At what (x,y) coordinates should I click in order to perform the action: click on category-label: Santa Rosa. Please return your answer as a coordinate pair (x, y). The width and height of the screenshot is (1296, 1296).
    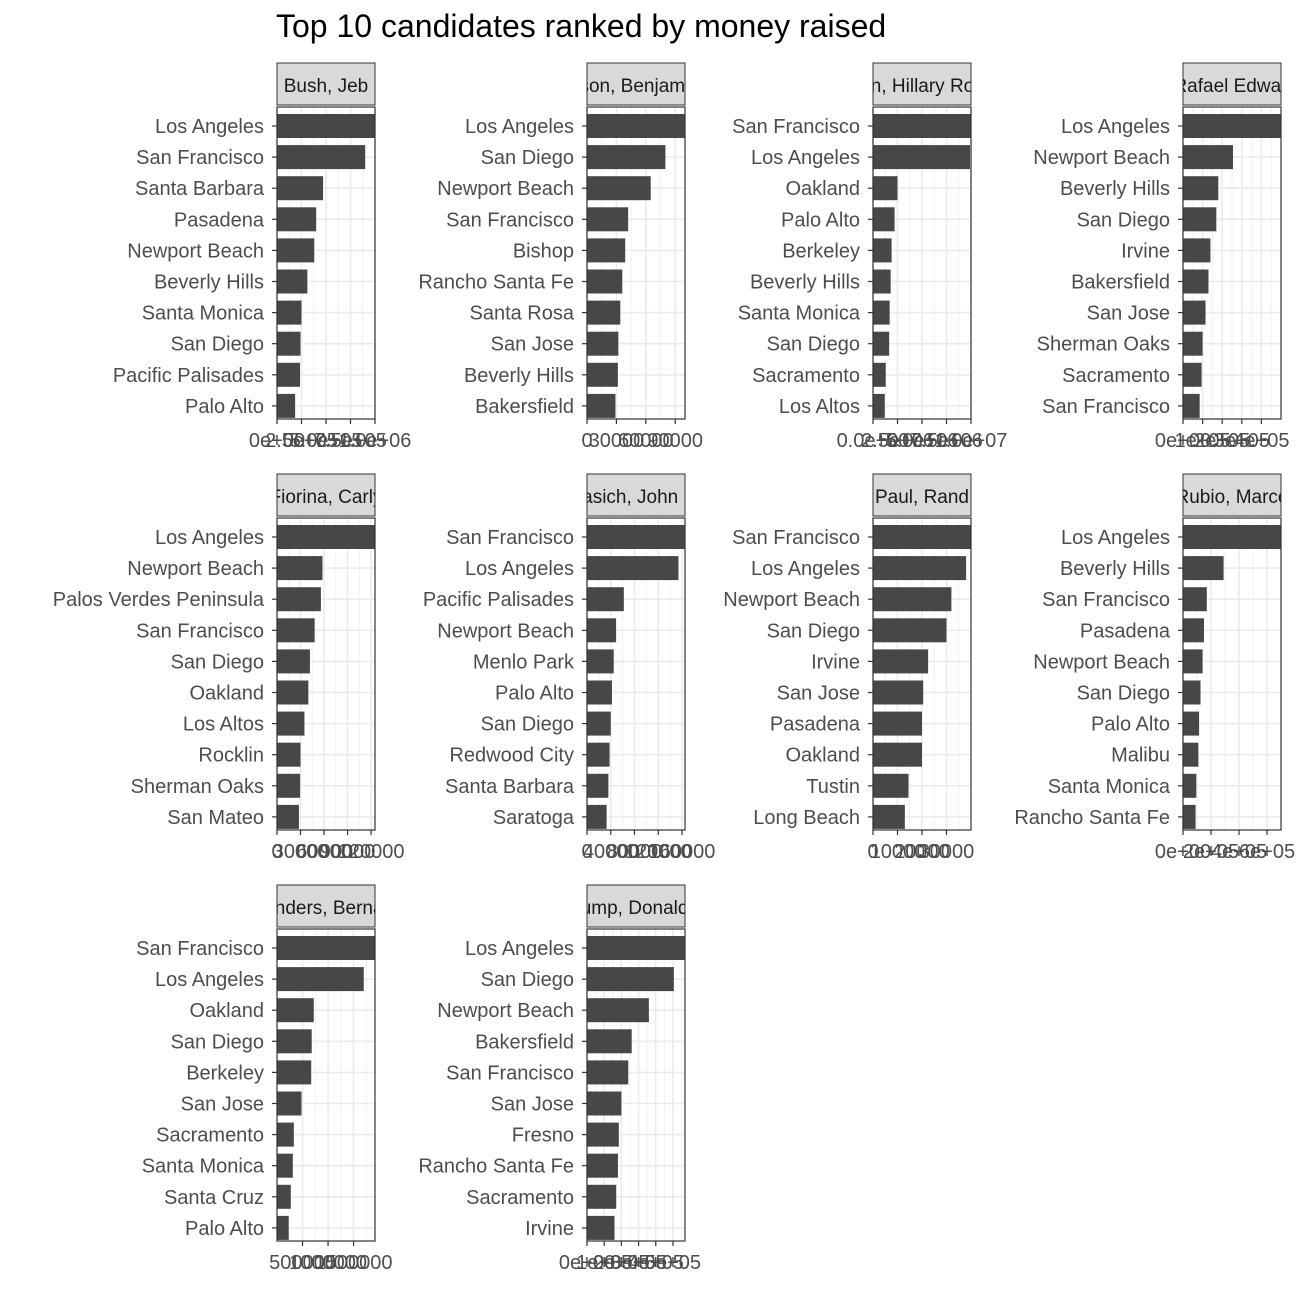
    Looking at the image, I should click on (521, 314).